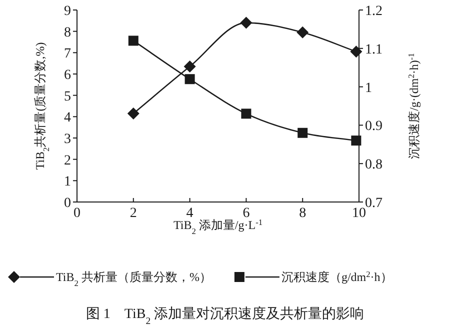 The height and width of the screenshot is (334, 451). Describe the element at coordinates (133, 213) in the screenshot. I see `x-tick-label: 2` at that location.